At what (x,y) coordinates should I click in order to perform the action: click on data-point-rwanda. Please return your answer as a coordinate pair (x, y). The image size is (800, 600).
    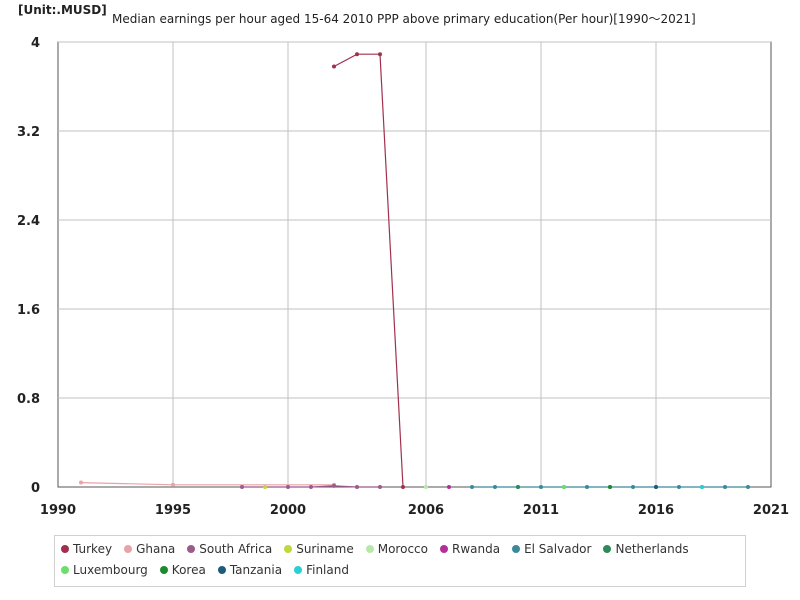
    Looking at the image, I should click on (449, 487).